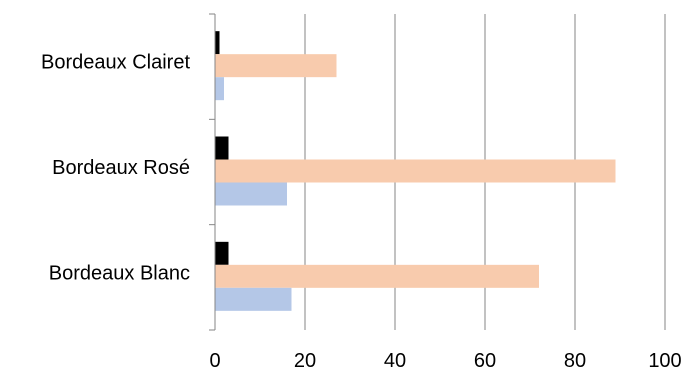  Describe the element at coordinates (664, 361) in the screenshot. I see `x-tick-label: 100` at that location.